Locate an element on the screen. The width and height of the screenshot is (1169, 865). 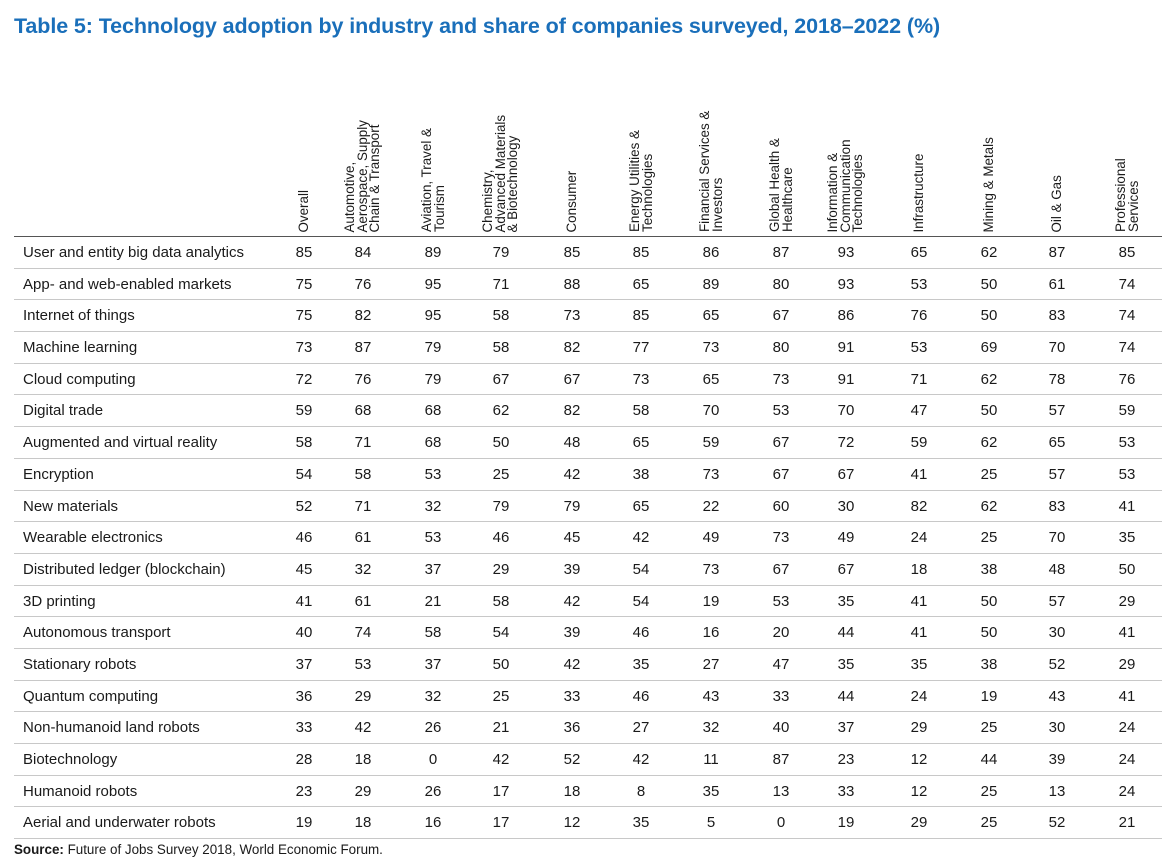
value-cell: 8 is located at coordinates (641, 791).